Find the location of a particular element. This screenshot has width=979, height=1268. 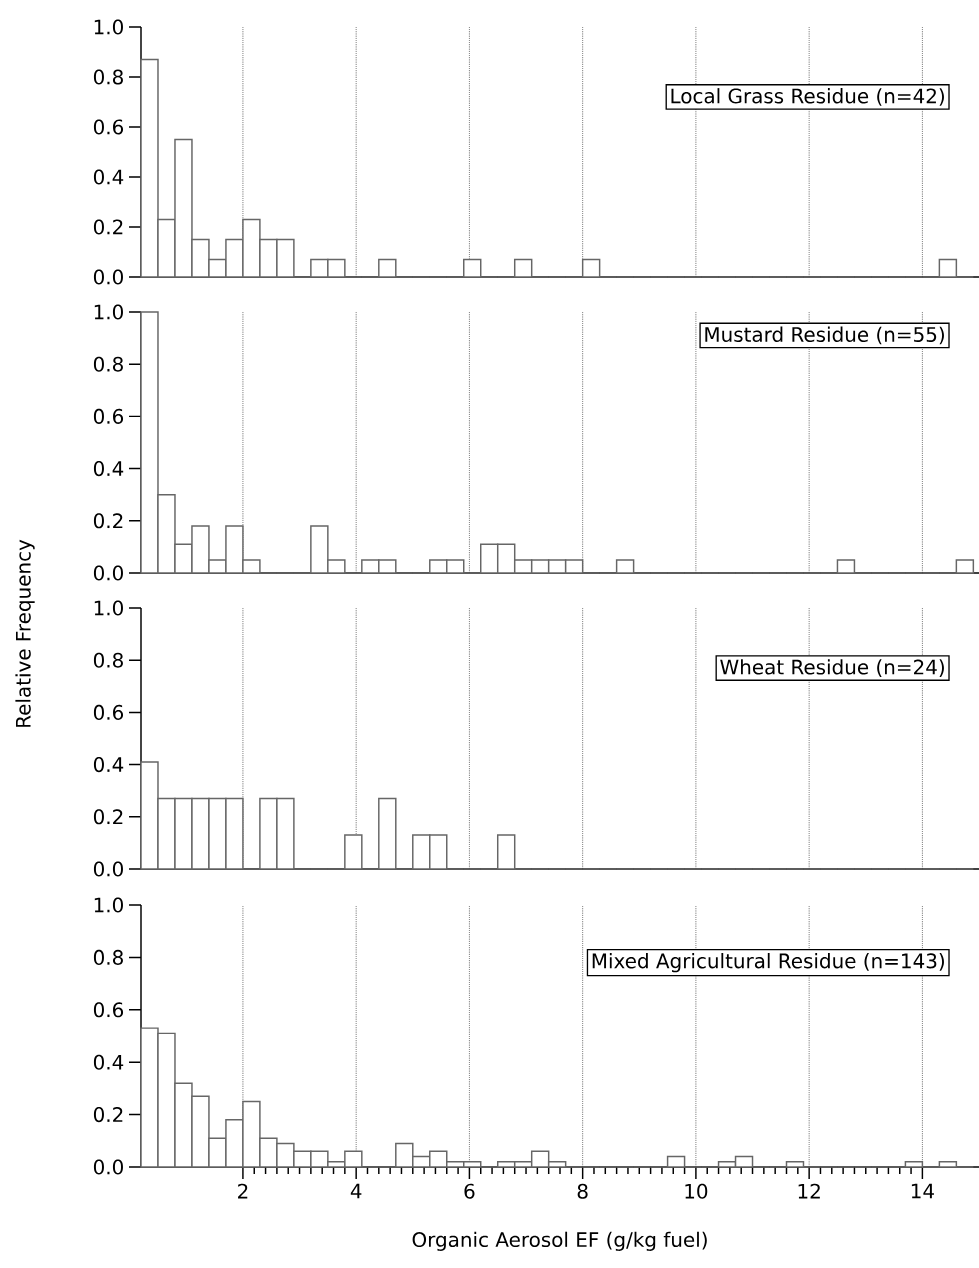

x-tick-label: 8 is located at coordinates (582, 1191).